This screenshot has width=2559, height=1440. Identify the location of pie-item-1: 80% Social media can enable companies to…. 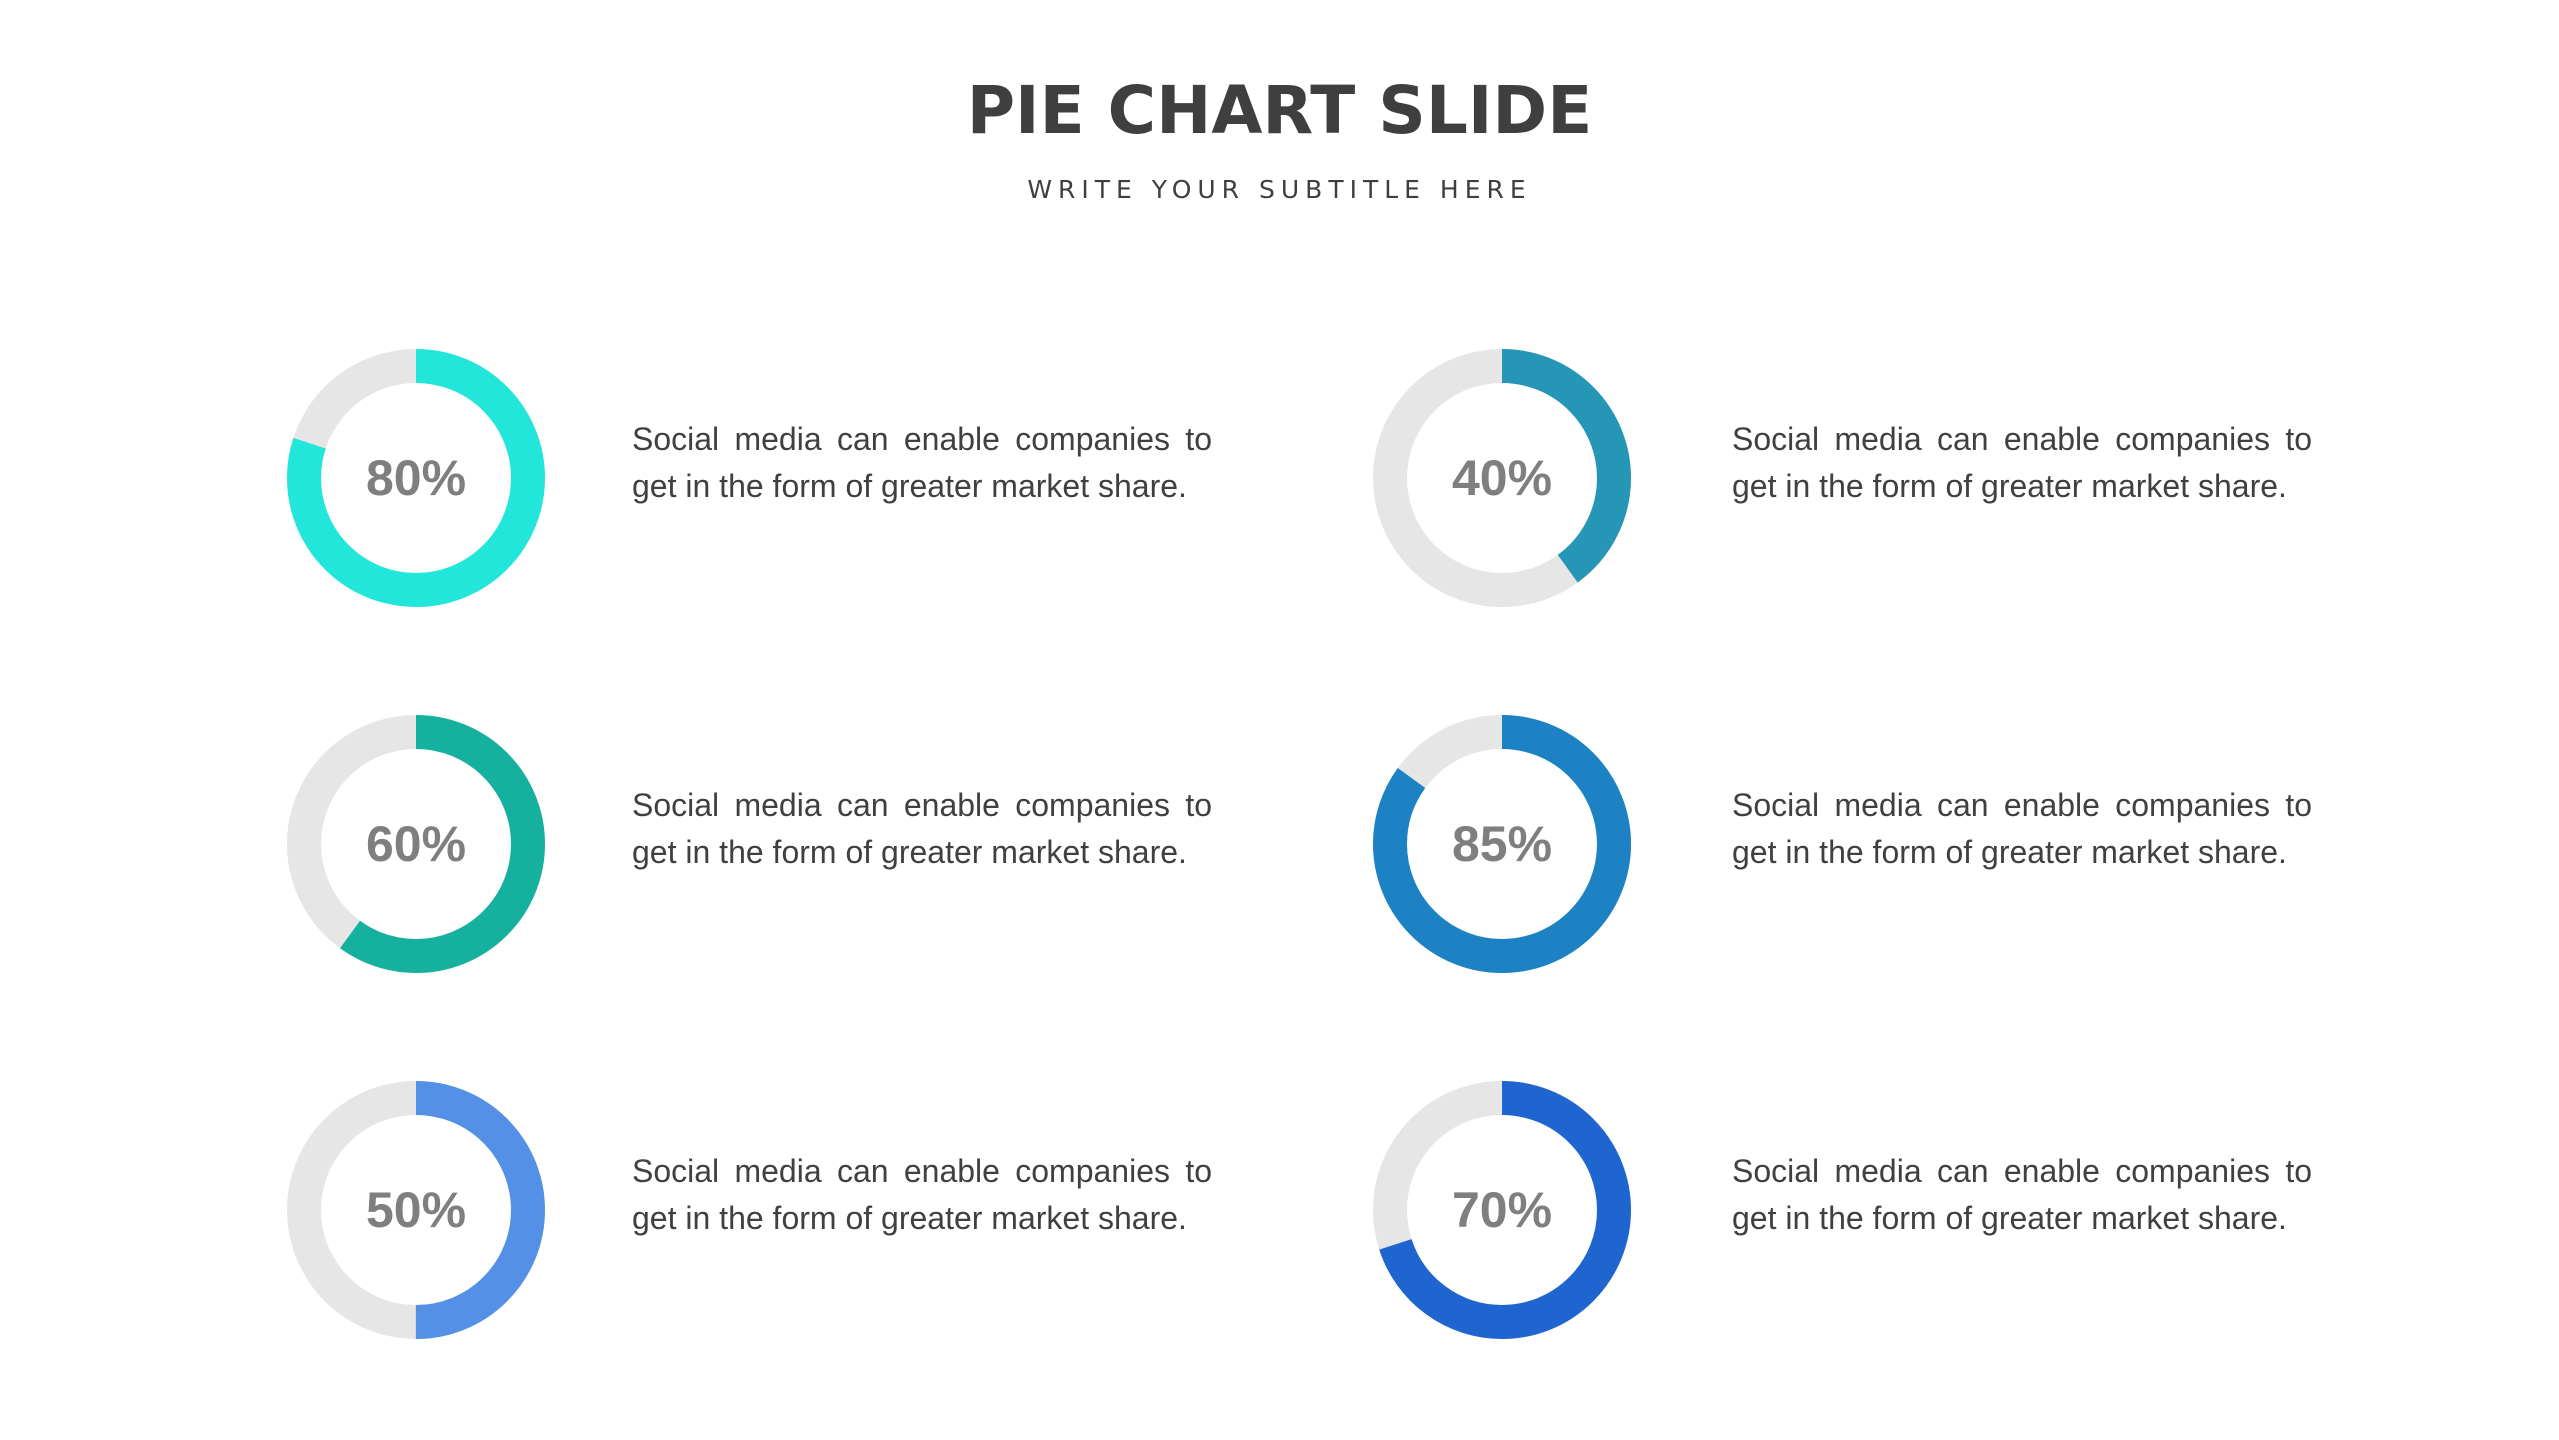
(861, 478).